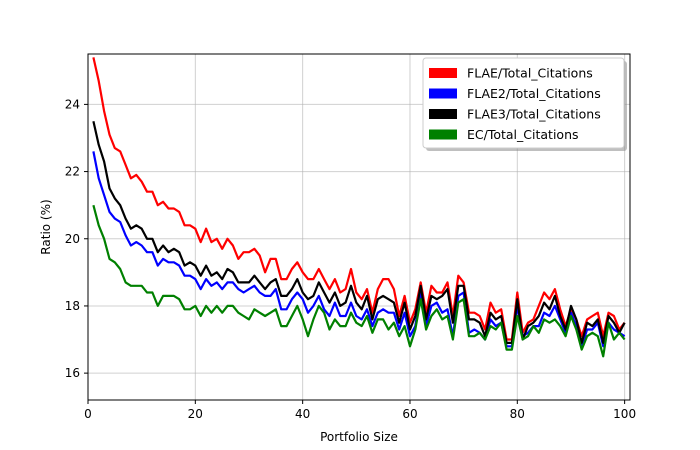 This screenshot has height=450, width=700. I want to click on y-axis-ticks: 16 18 20 22 24, so click(76, 238).